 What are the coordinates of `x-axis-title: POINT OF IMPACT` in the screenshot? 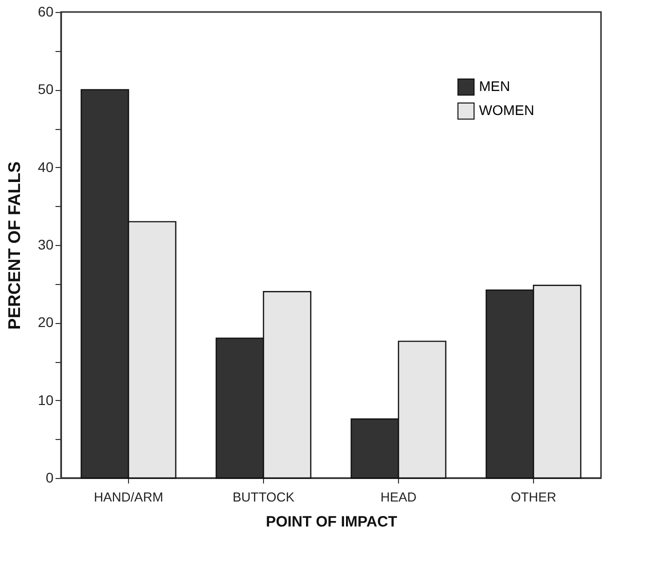 It's located at (332, 522).